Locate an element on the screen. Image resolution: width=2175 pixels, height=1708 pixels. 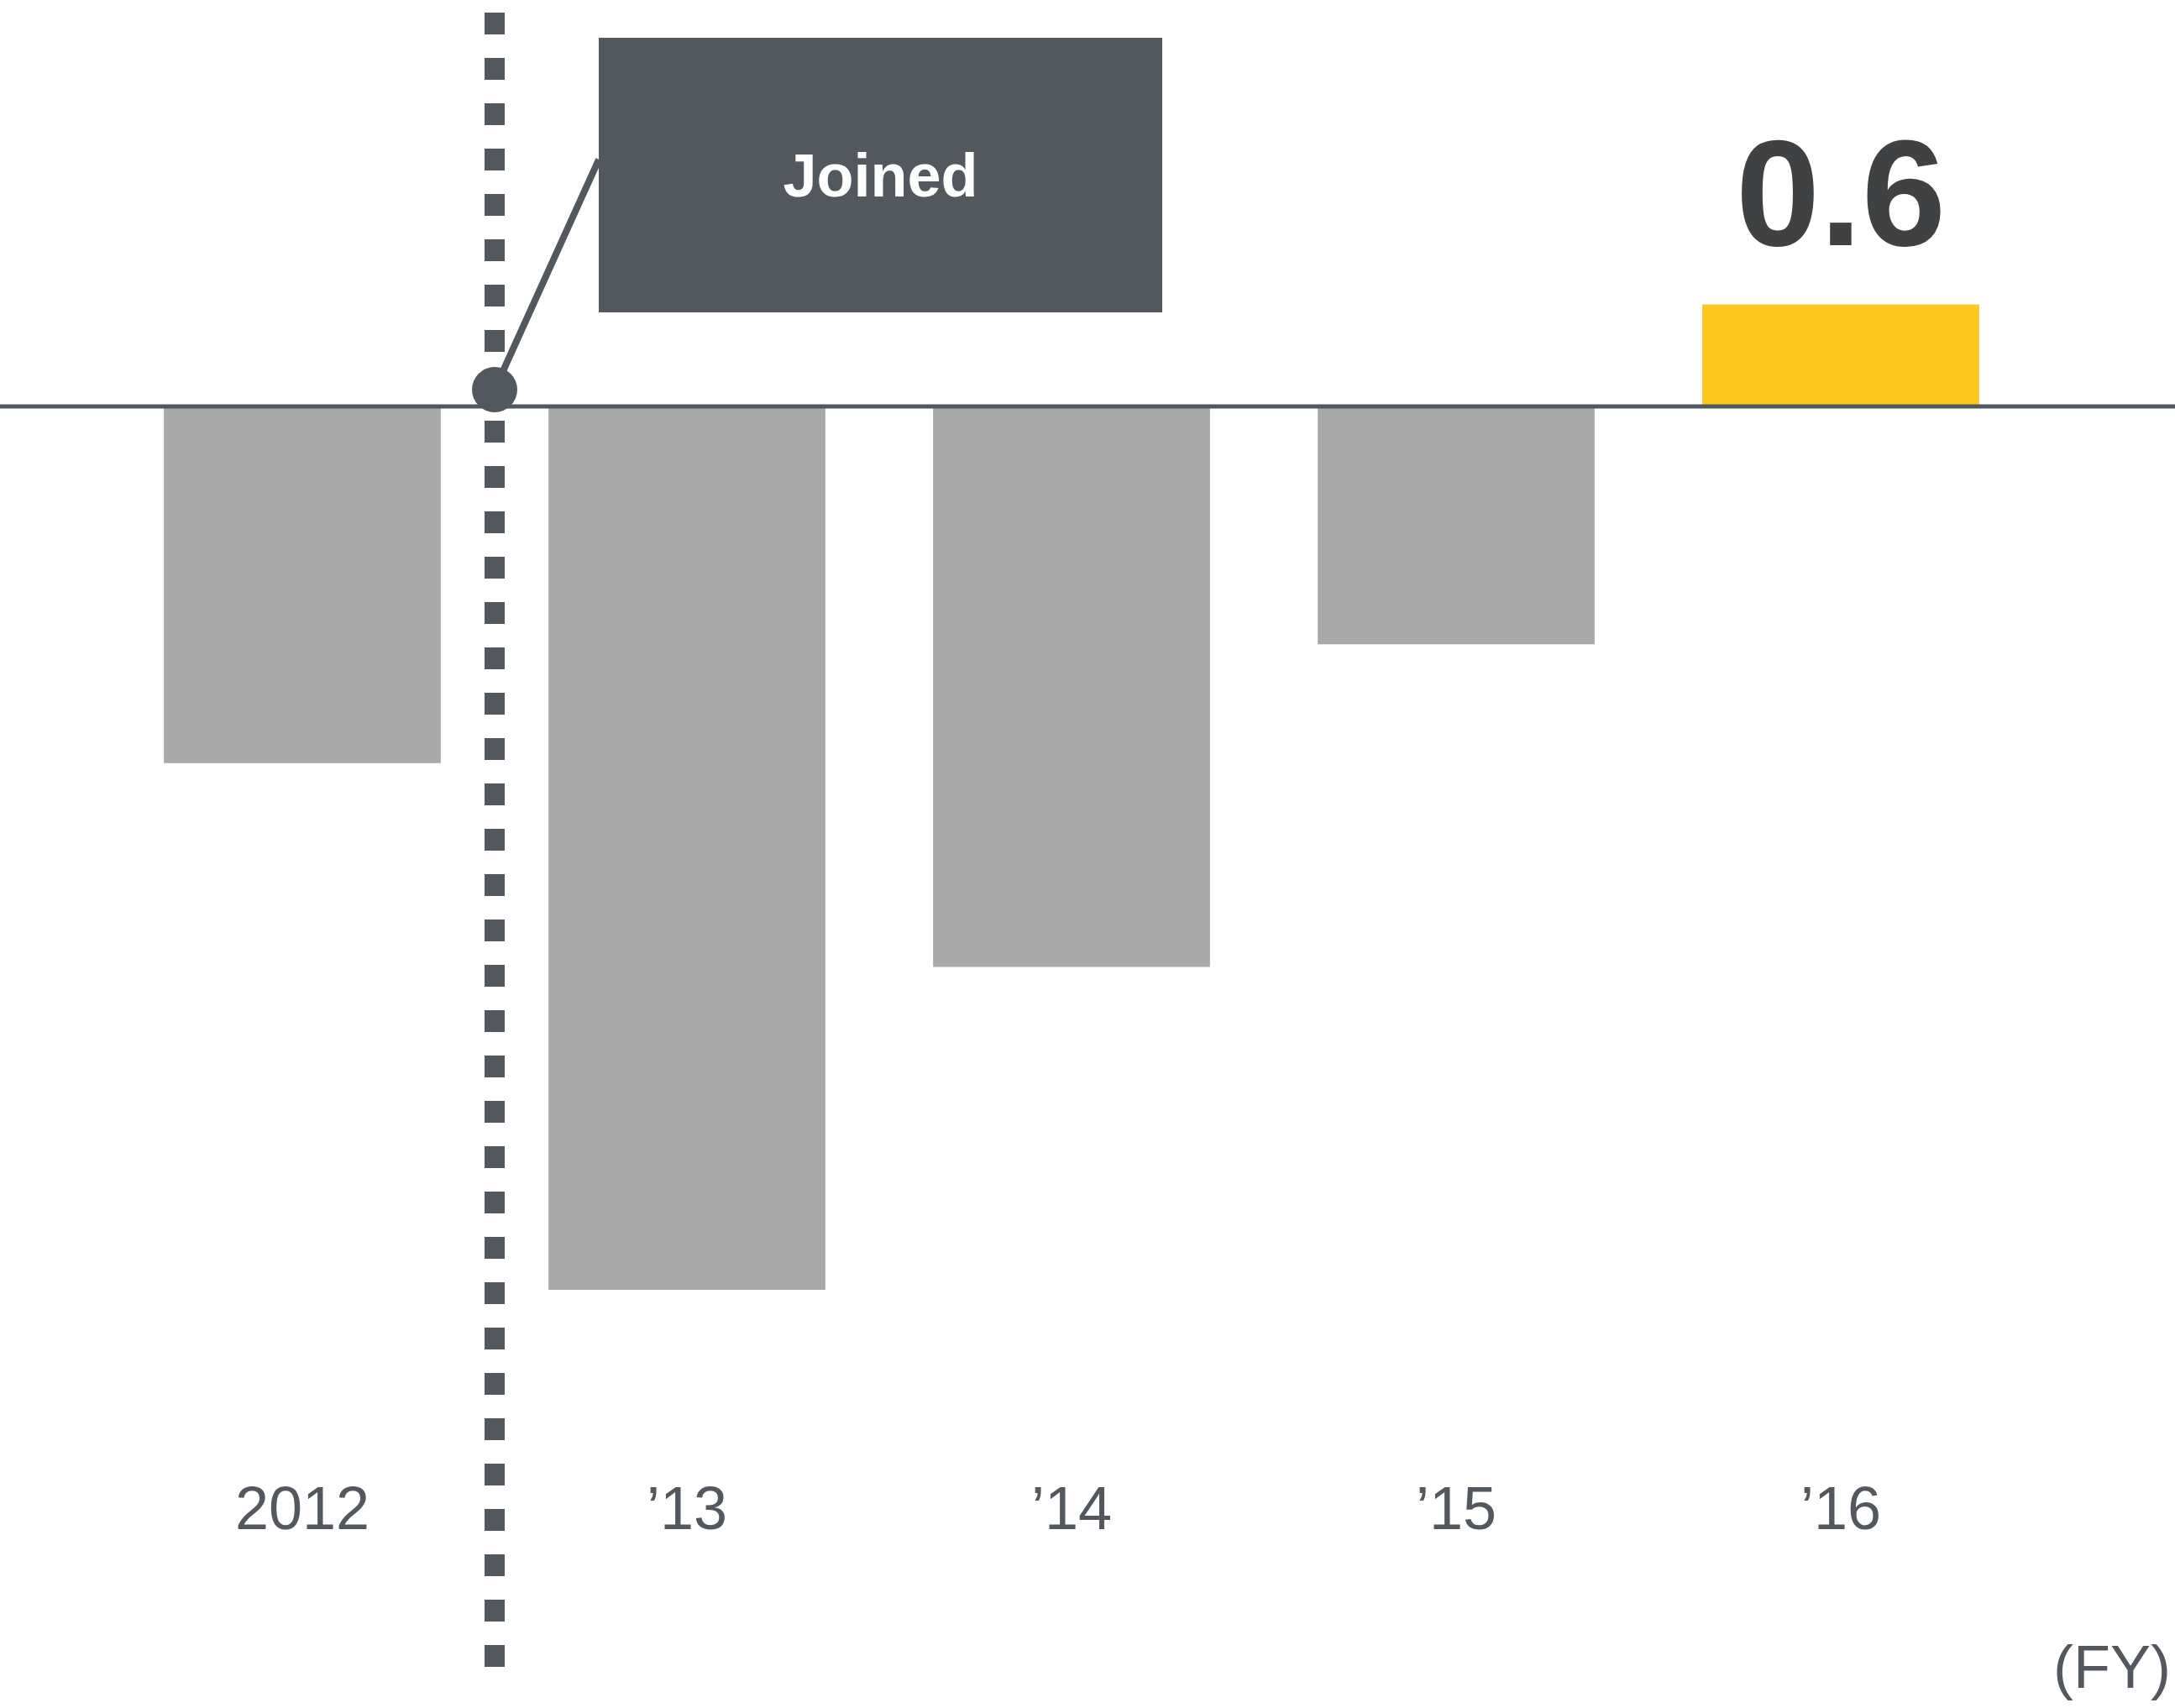
x-tick-label: ’15 is located at coordinates (1456, 1508).